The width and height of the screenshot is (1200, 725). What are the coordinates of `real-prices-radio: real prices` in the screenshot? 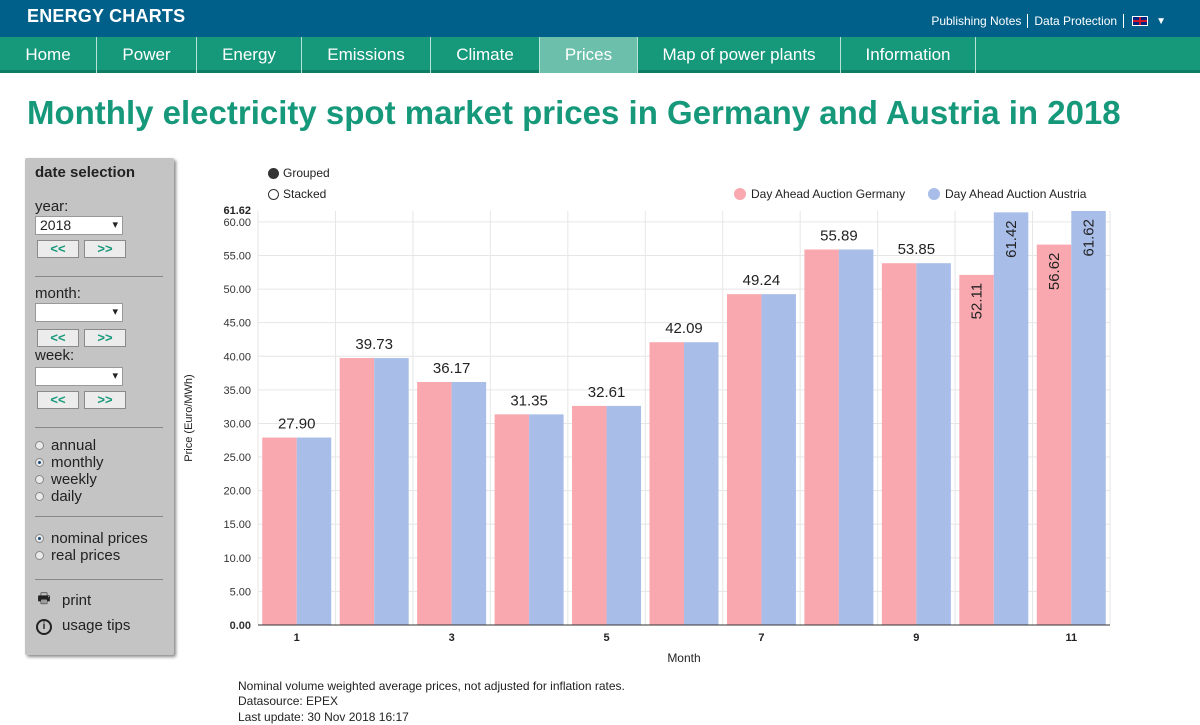 It's located at (77, 555).